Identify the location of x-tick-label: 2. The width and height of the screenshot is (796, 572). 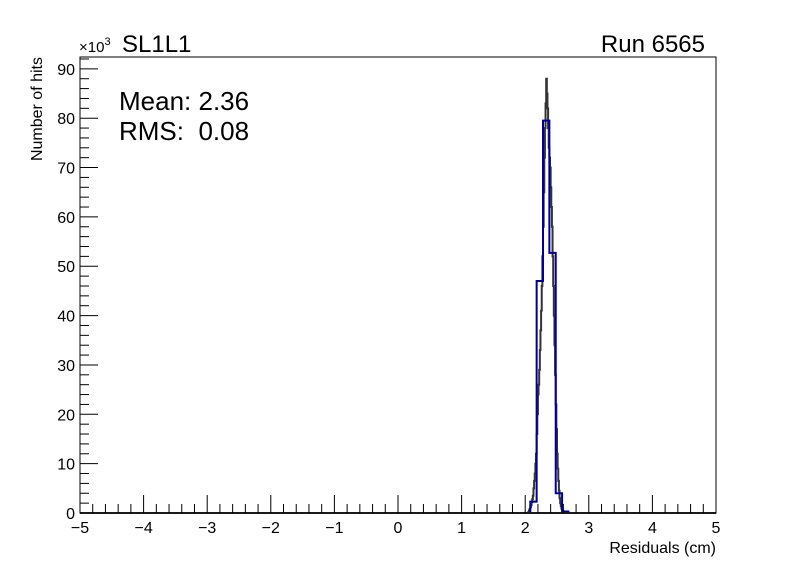
(525, 528).